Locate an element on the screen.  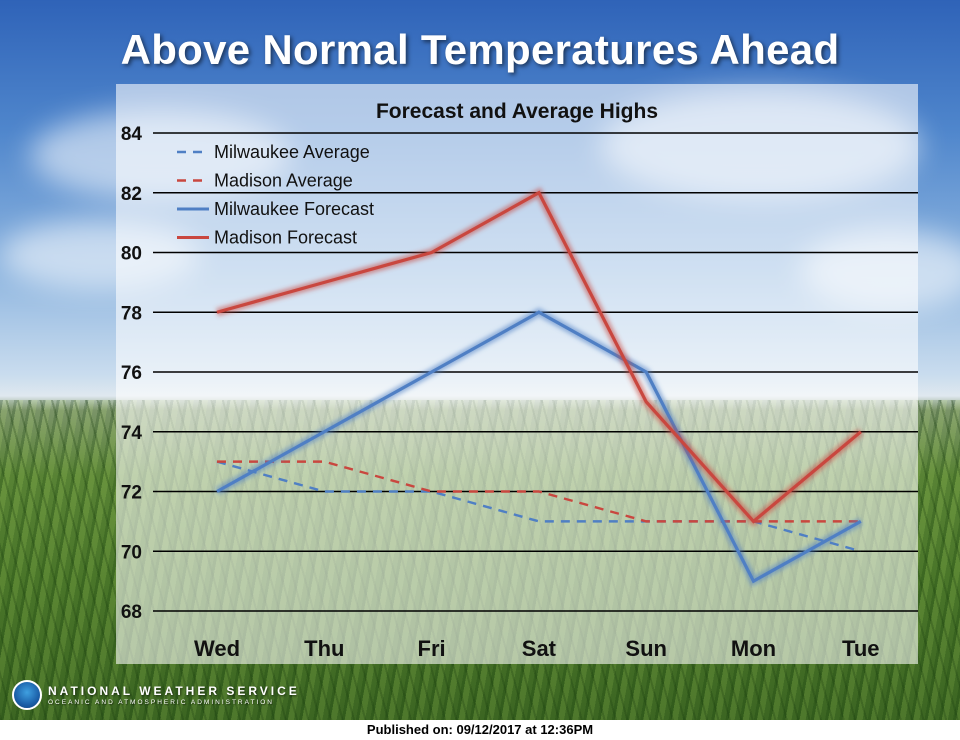
main-title: Above Normal Temperatures Ahead is located at coordinates (480, 49).